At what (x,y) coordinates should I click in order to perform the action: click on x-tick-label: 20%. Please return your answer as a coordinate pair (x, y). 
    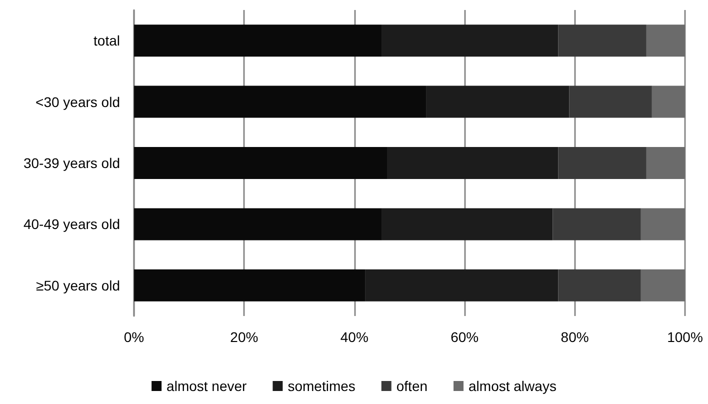
    Looking at the image, I should click on (244, 337).